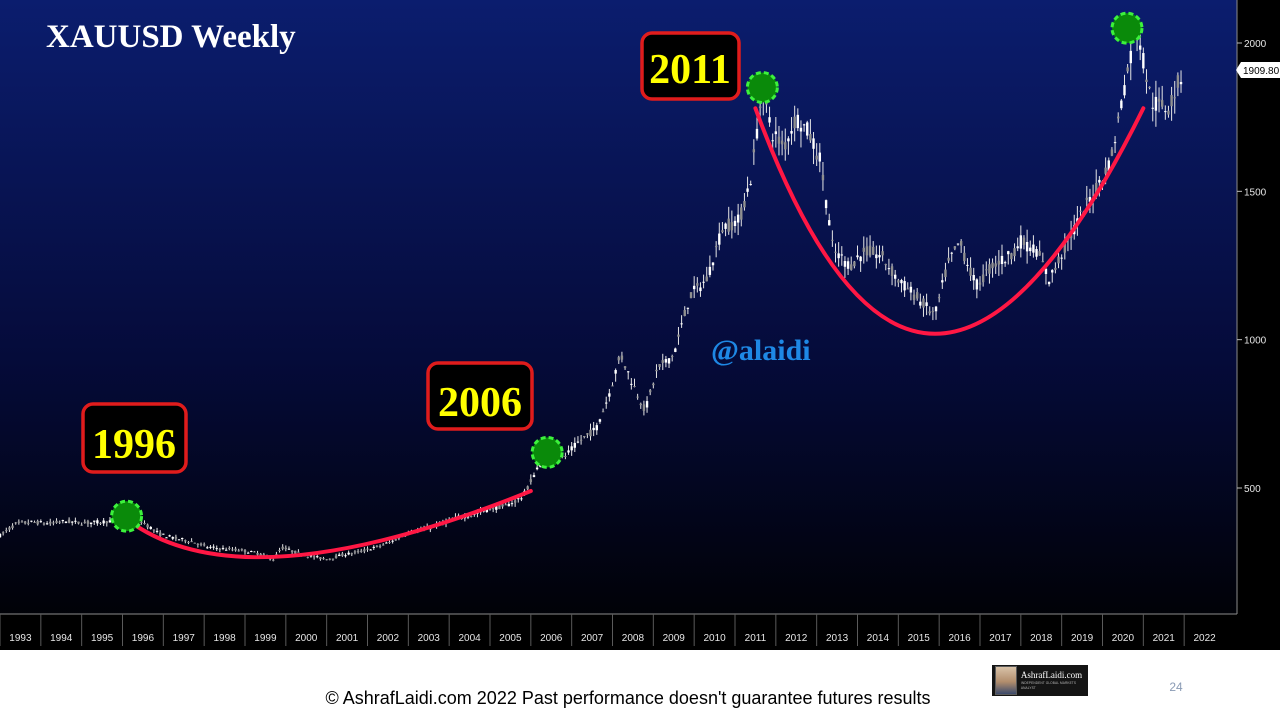  What do you see at coordinates (1252, 489) in the screenshot?
I see `y-tick-label: 500` at bounding box center [1252, 489].